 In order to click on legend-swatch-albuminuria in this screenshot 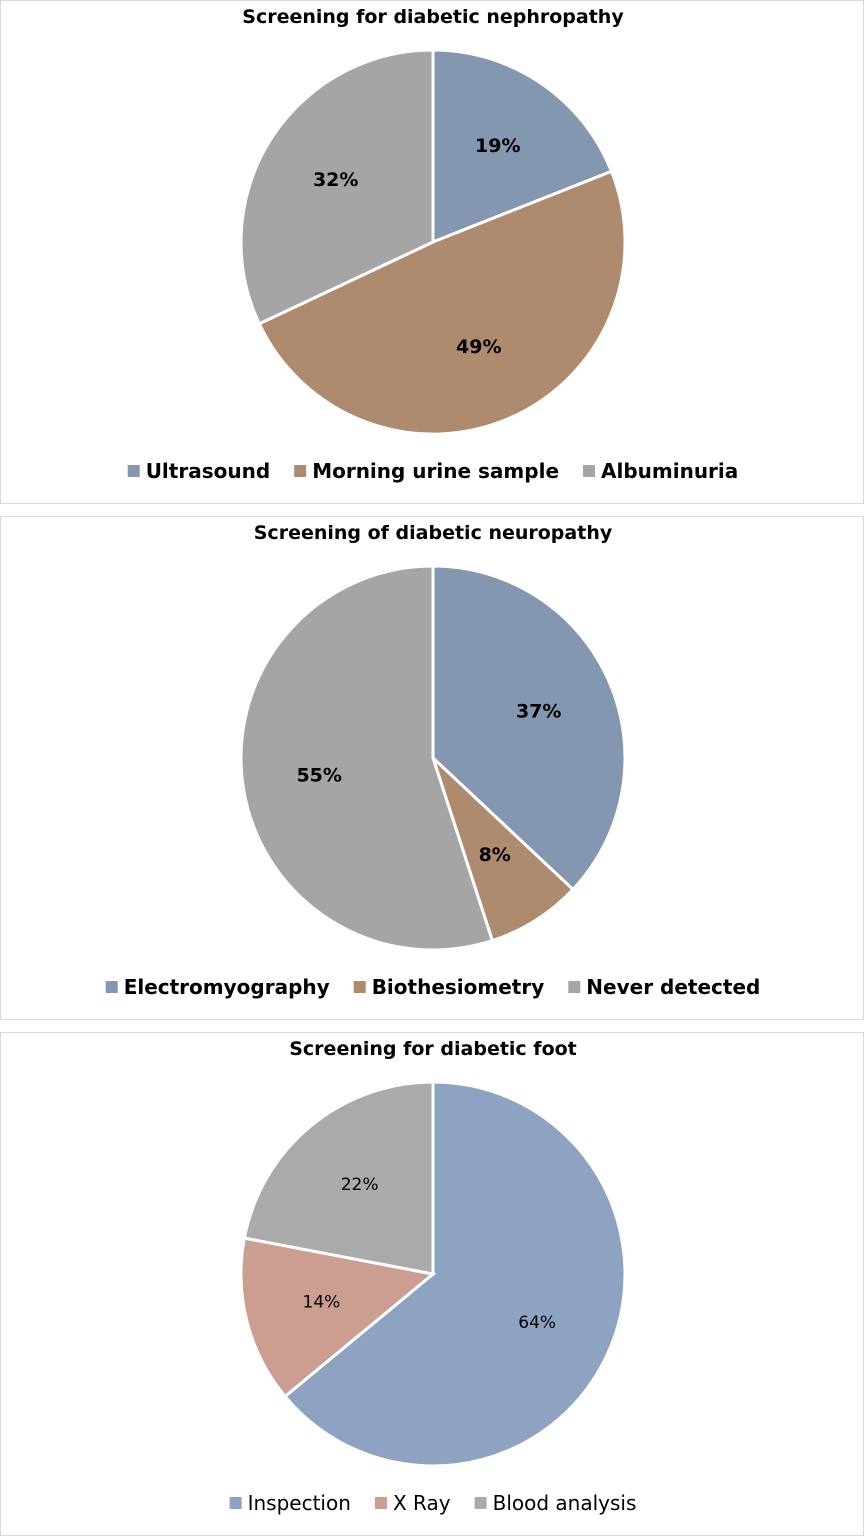, I will do `click(589, 471)`.